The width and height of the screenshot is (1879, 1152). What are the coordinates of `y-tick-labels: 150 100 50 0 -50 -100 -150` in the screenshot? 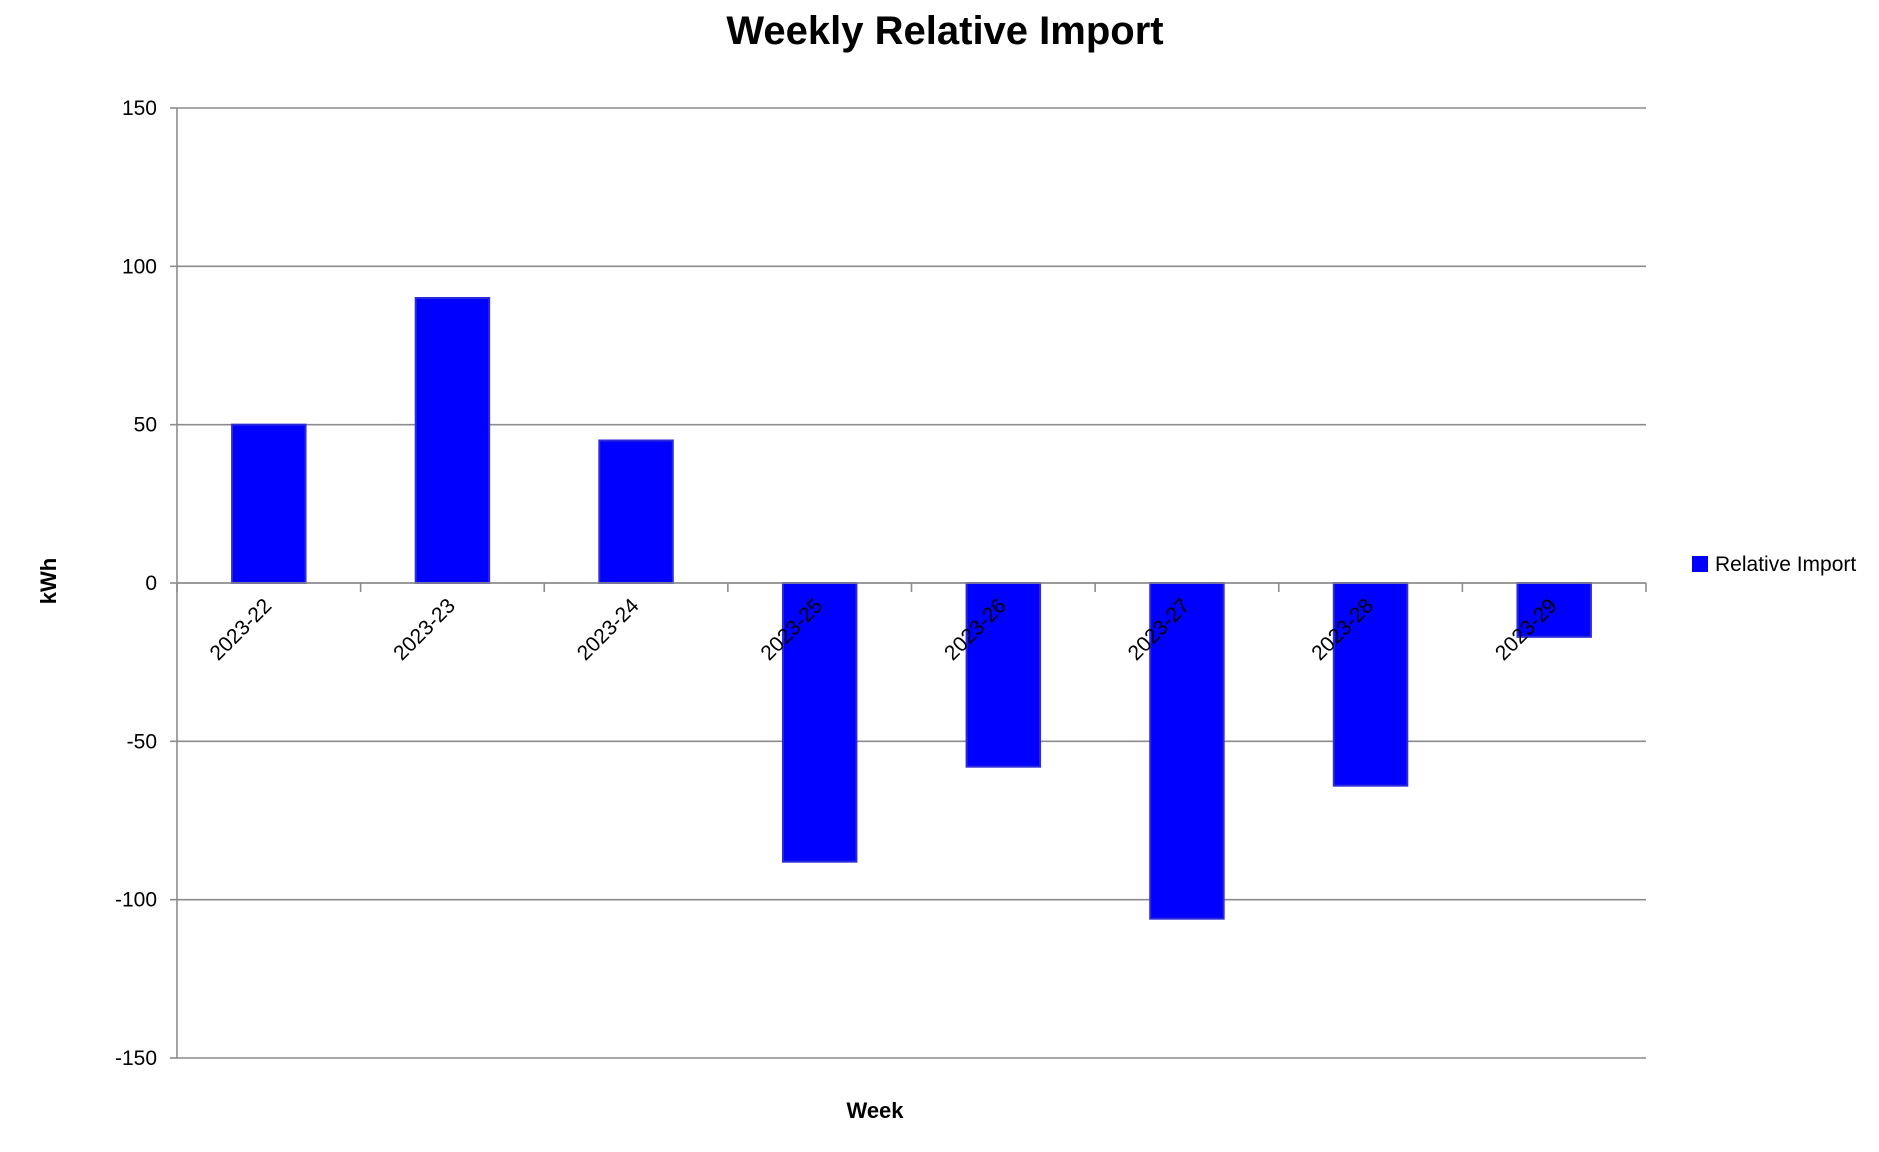 It's located at (136, 583).